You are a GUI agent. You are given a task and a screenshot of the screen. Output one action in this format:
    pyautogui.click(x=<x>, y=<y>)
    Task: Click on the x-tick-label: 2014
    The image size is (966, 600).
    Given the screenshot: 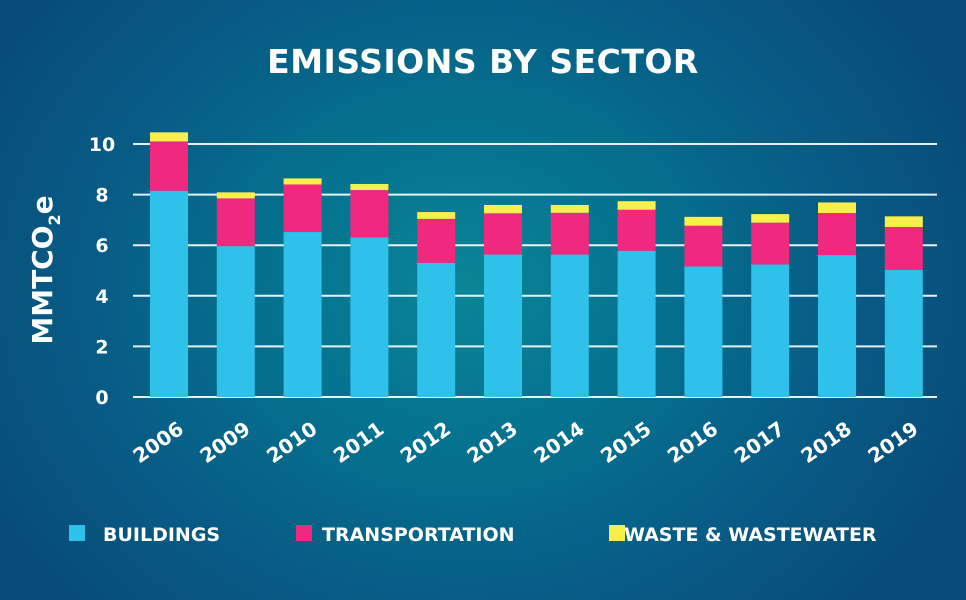 What is the action you would take?
    pyautogui.click(x=558, y=442)
    